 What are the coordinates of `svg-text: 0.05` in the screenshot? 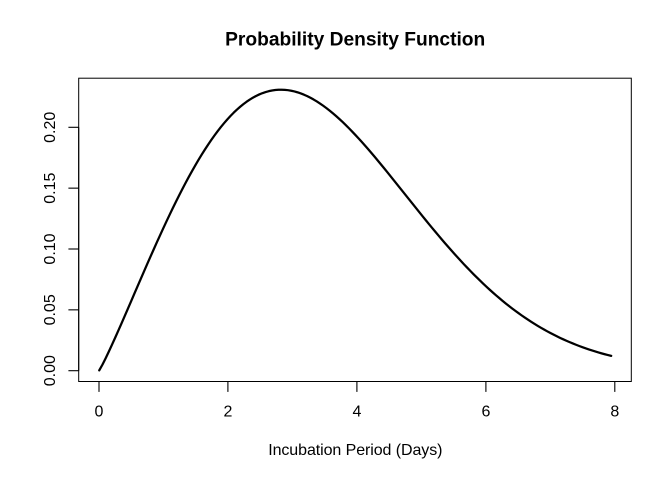 It's located at (50, 309).